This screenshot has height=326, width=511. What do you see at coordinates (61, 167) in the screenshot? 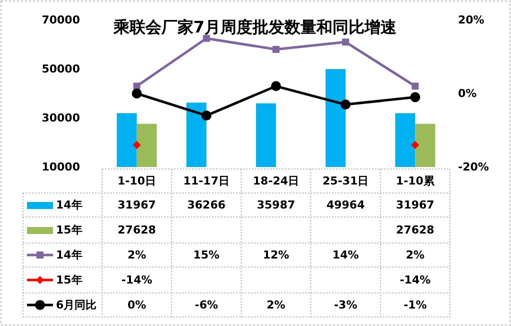
I see `y-tick-label: 10000` at bounding box center [61, 167].